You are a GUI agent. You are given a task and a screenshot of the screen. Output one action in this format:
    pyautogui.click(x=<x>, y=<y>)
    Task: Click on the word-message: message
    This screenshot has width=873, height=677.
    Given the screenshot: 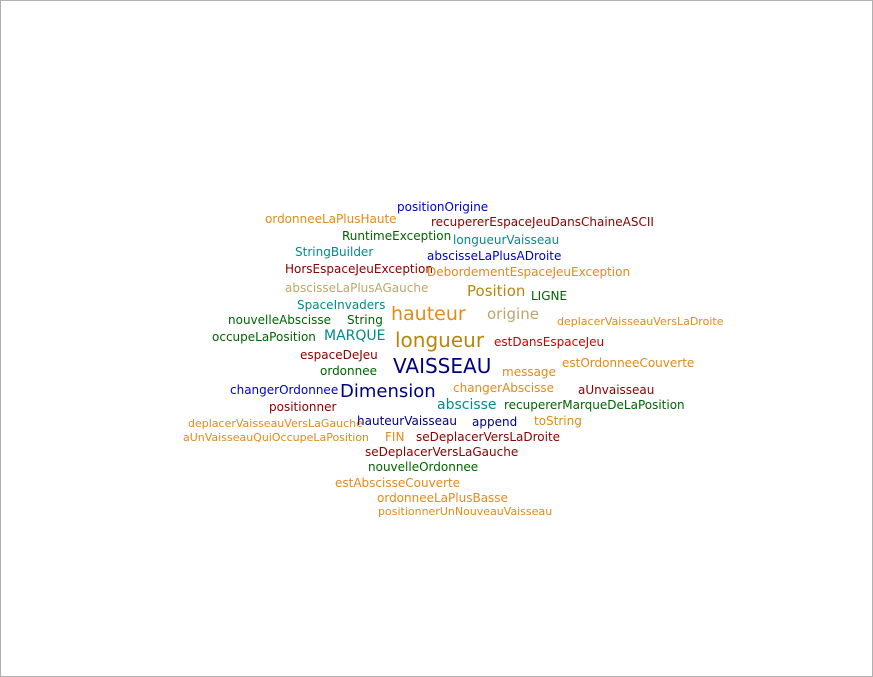 What is the action you would take?
    pyautogui.click(x=529, y=372)
    